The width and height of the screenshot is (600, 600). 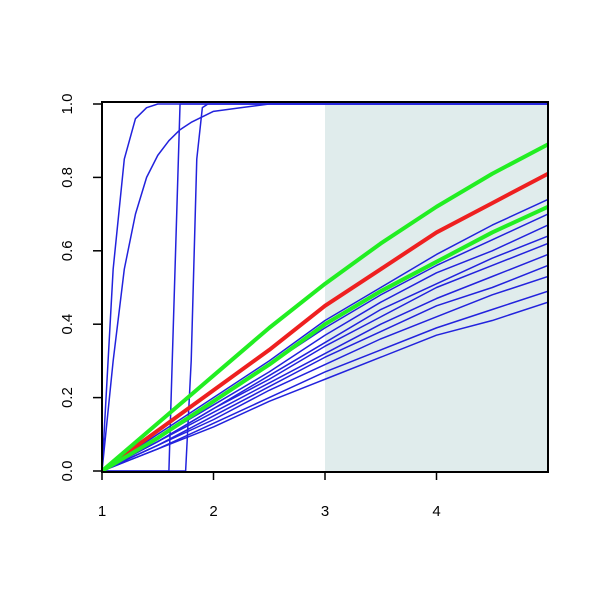 I want to click on y-tick-label: 0.0, so click(x=67, y=471).